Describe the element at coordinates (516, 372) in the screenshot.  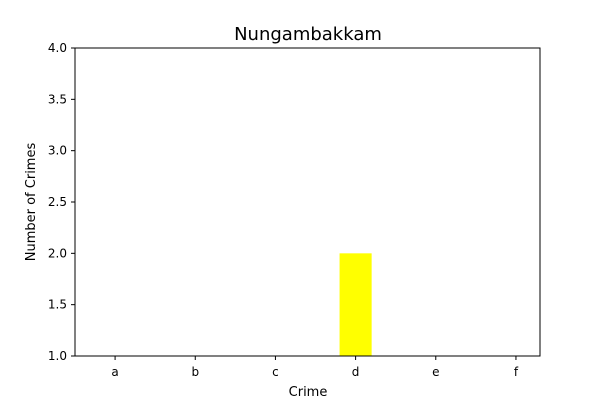
I see `x-tick-label: f` at that location.